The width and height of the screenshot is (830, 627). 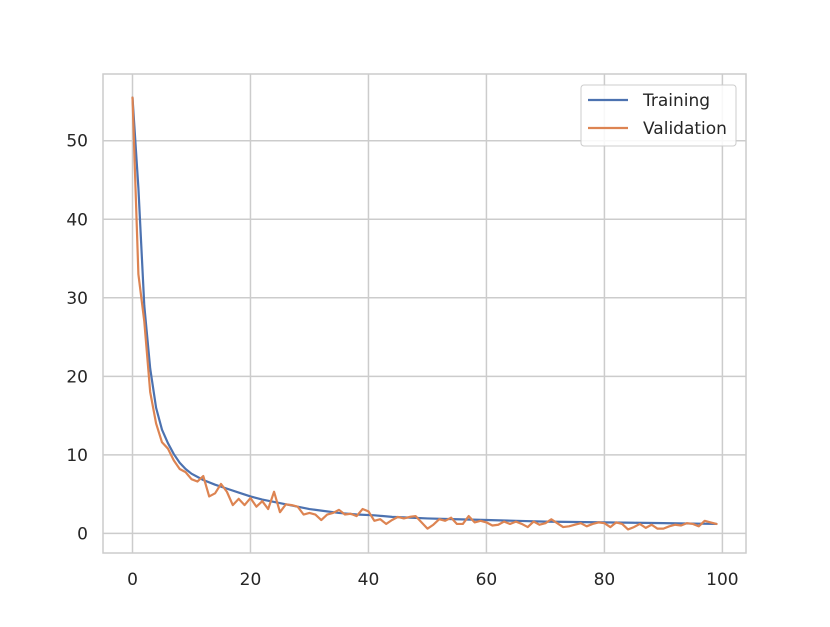 What do you see at coordinates (658, 115) in the screenshot?
I see `legend: Training Validation` at bounding box center [658, 115].